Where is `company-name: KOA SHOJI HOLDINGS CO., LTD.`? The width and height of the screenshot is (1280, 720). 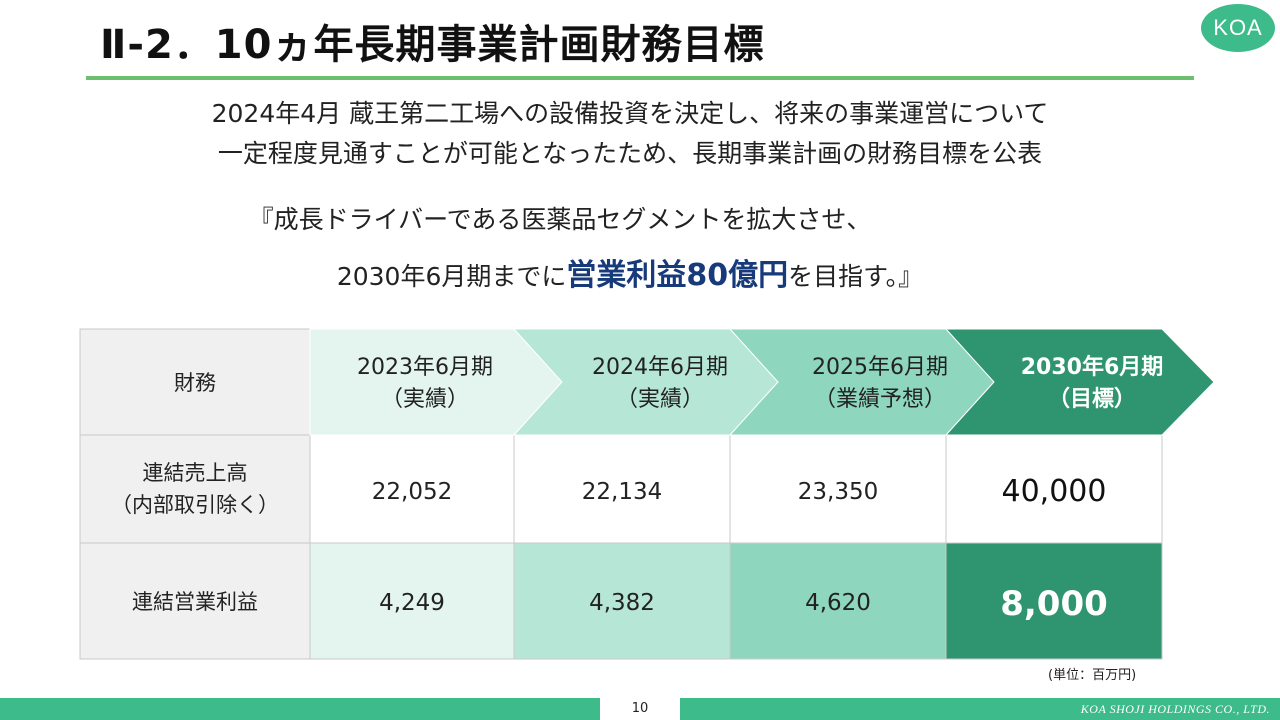
company-name: KOA SHOJI HOLDINGS CO., LTD. is located at coordinates (1175, 709).